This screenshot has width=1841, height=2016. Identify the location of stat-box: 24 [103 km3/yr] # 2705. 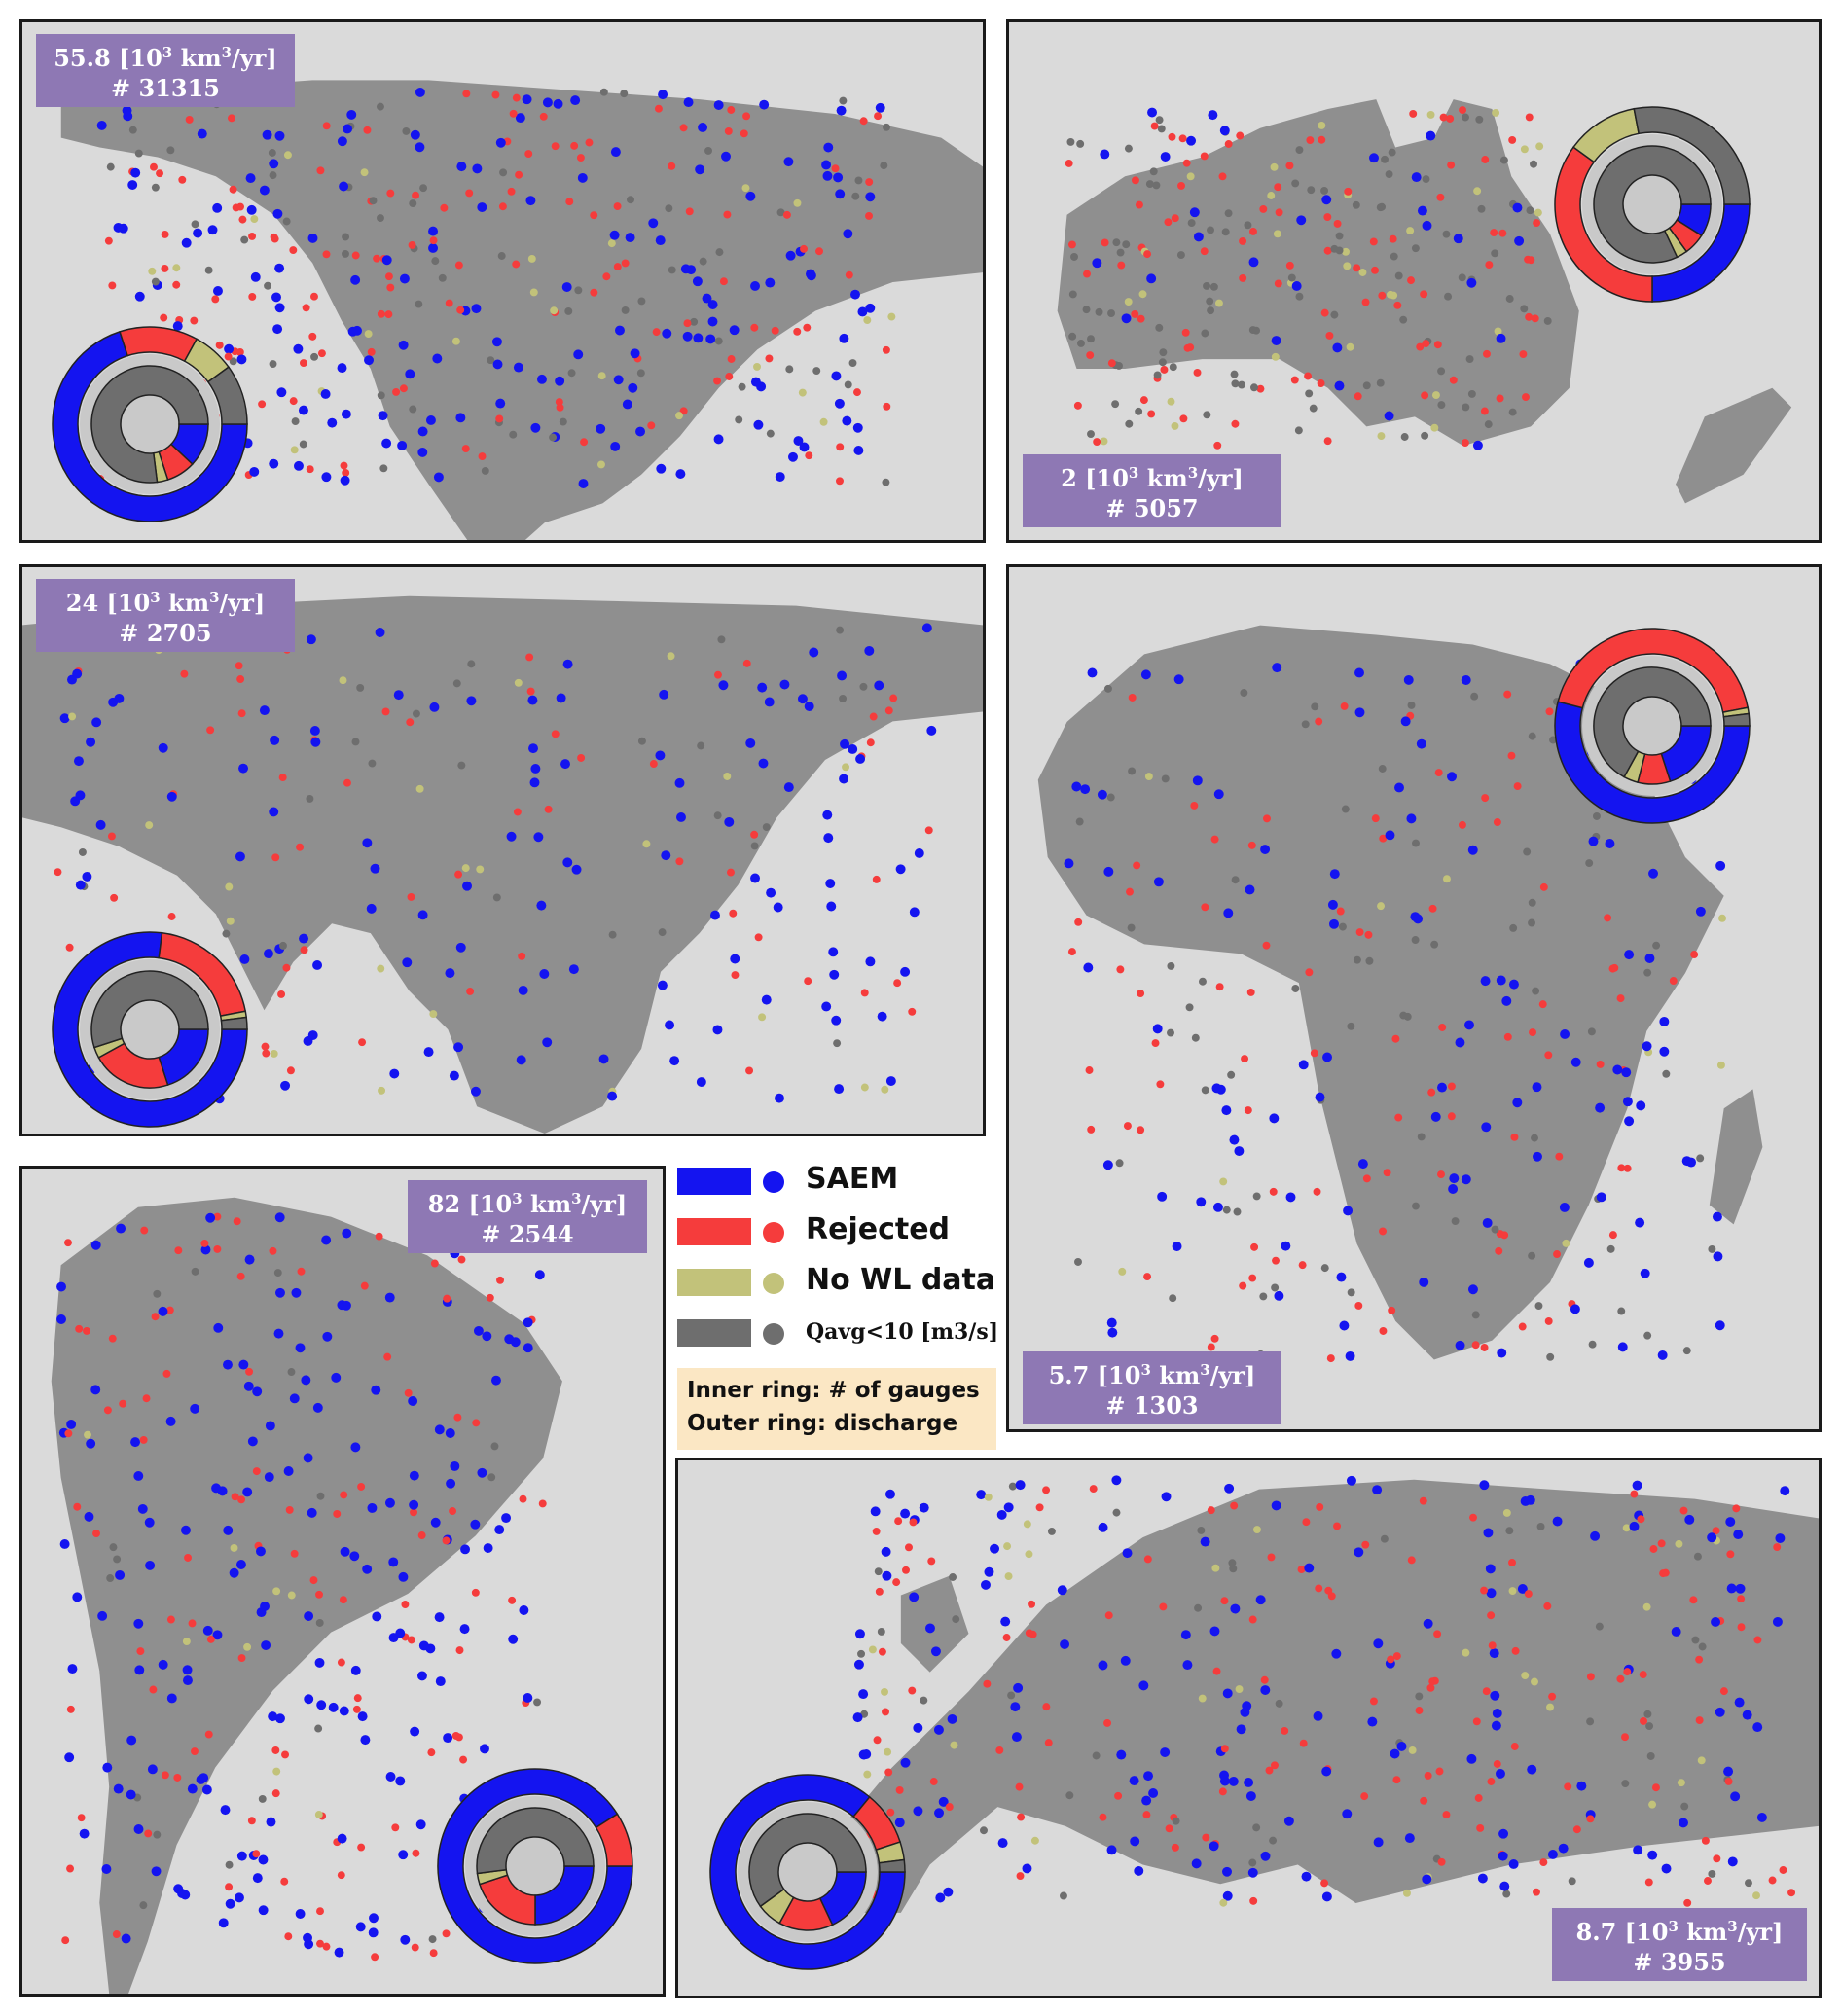
(166, 615).